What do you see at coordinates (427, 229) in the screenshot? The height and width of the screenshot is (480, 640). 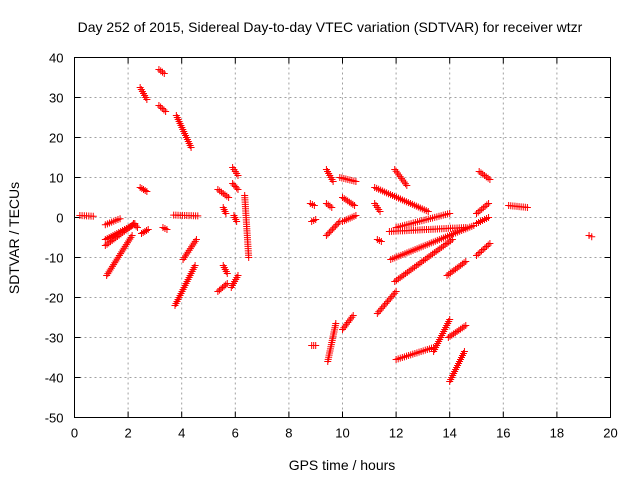 I see `series-s41` at bounding box center [427, 229].